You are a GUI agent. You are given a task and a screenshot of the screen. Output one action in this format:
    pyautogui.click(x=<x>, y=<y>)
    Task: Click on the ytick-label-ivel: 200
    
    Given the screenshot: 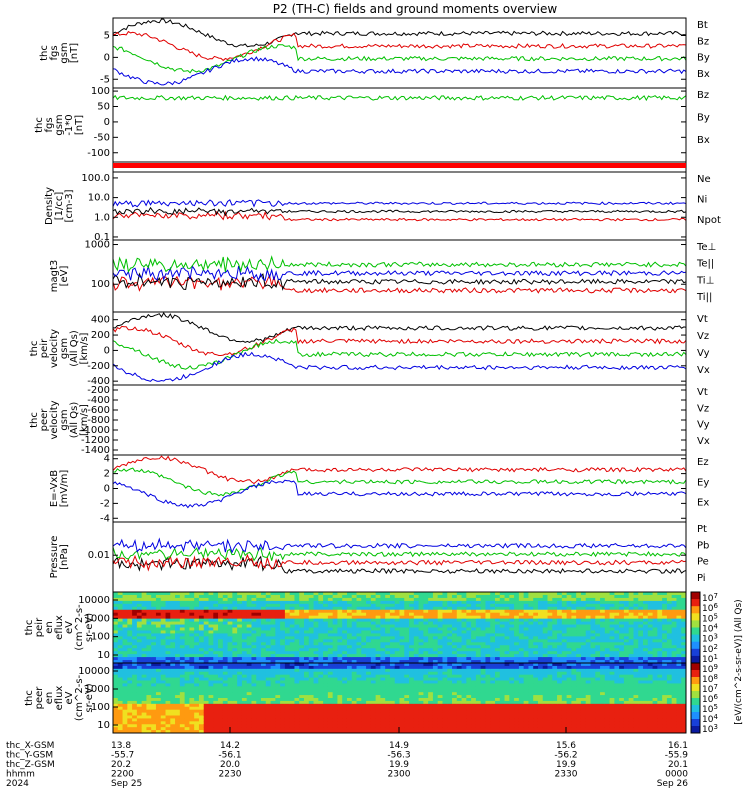 What is the action you would take?
    pyautogui.click(x=100, y=335)
    